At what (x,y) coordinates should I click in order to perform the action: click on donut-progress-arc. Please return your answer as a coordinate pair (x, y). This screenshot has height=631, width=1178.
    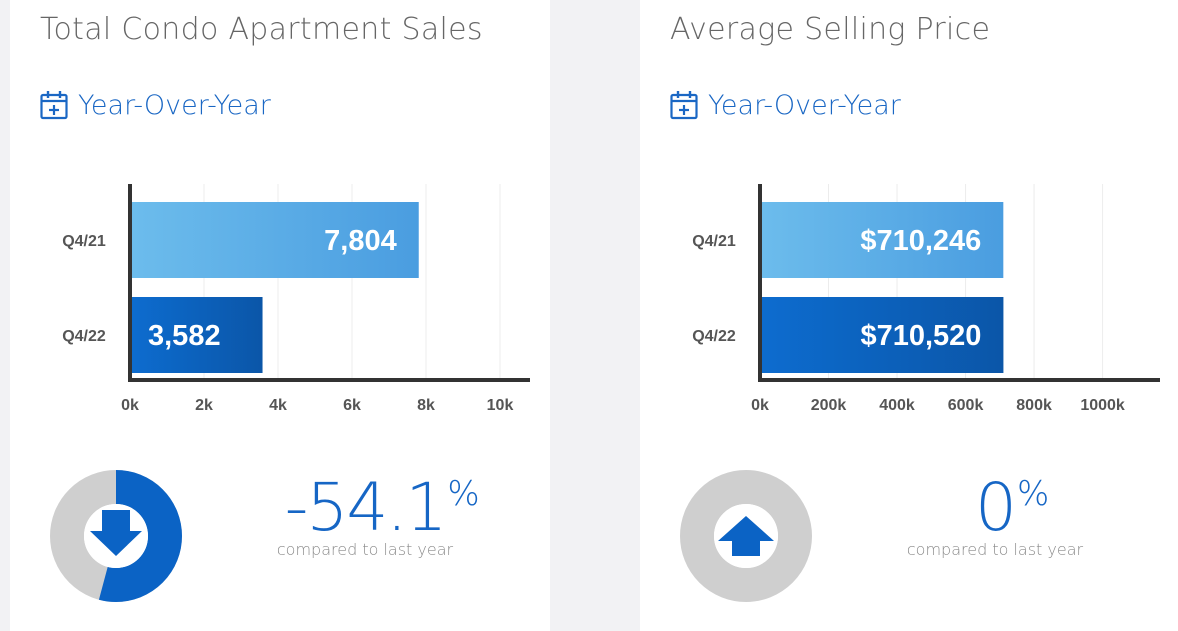
    Looking at the image, I should click on (116, 536).